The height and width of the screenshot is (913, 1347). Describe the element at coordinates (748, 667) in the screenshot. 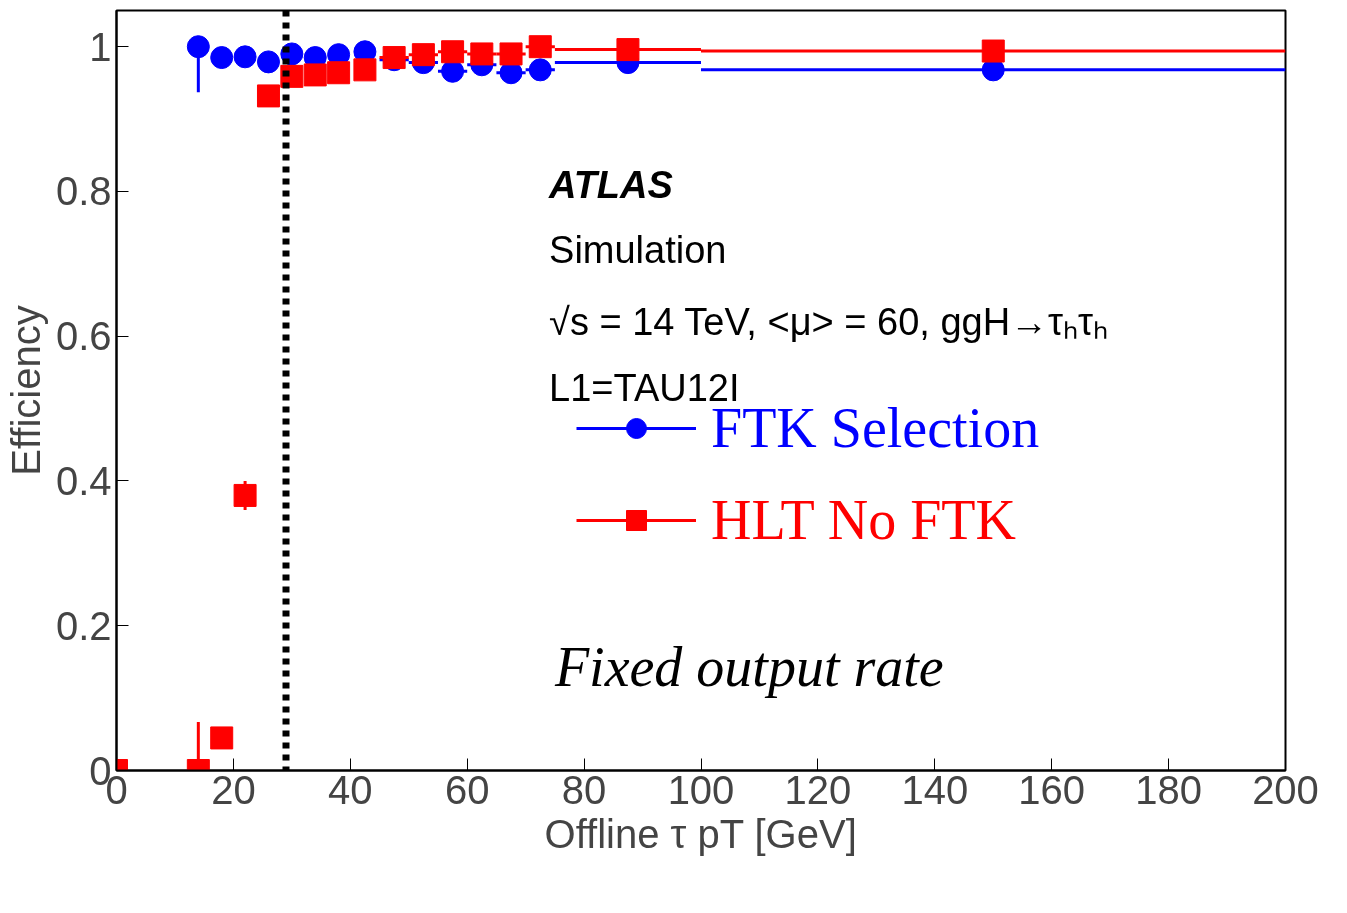

I see `annotation: Fixed output rate` at that location.